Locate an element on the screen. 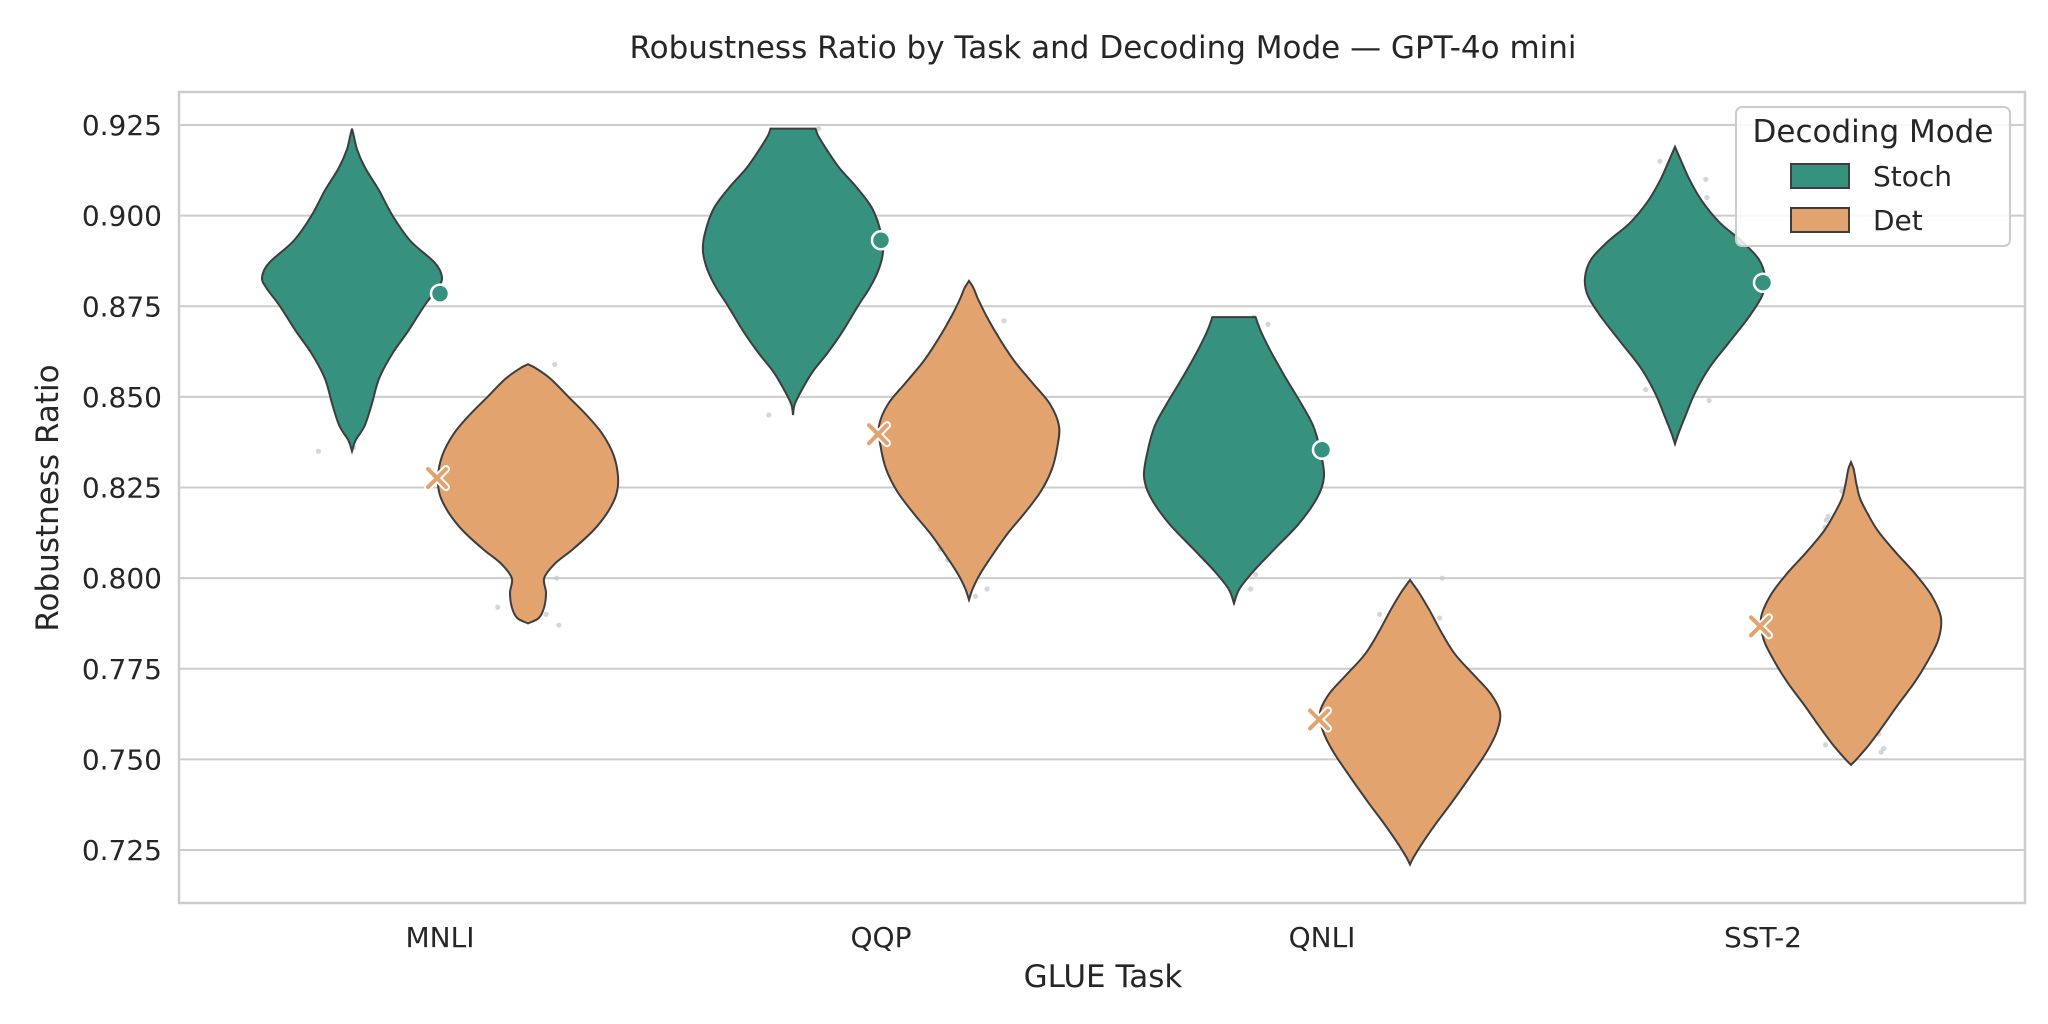  y-tick-label: 0.900 is located at coordinates (122, 216).